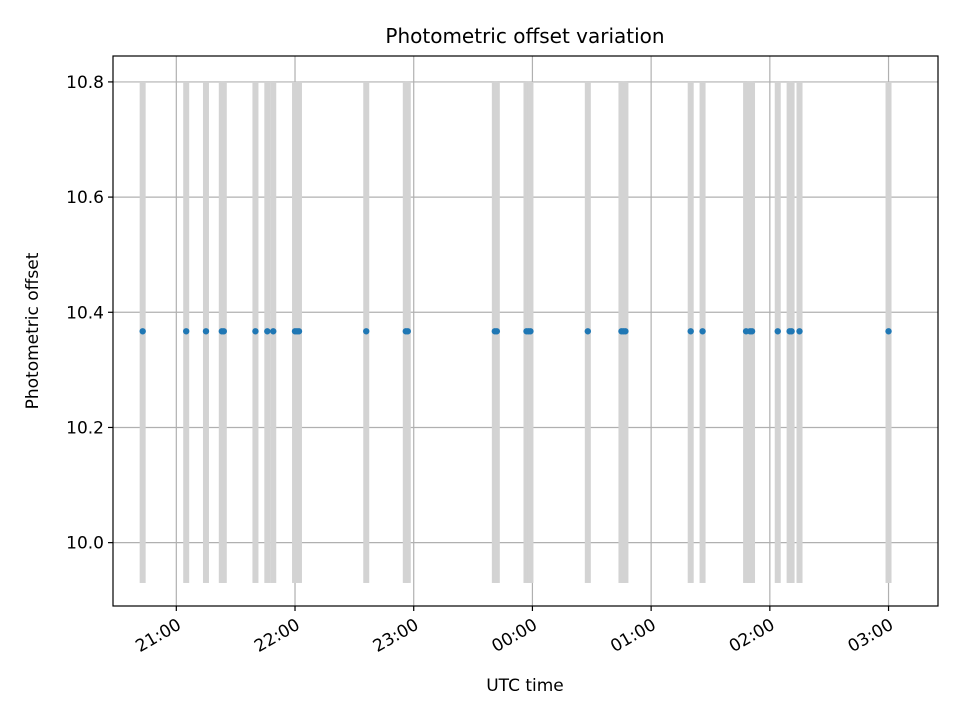 The image size is (960, 720). I want to click on y-tick-label: 10.8, so click(85, 83).